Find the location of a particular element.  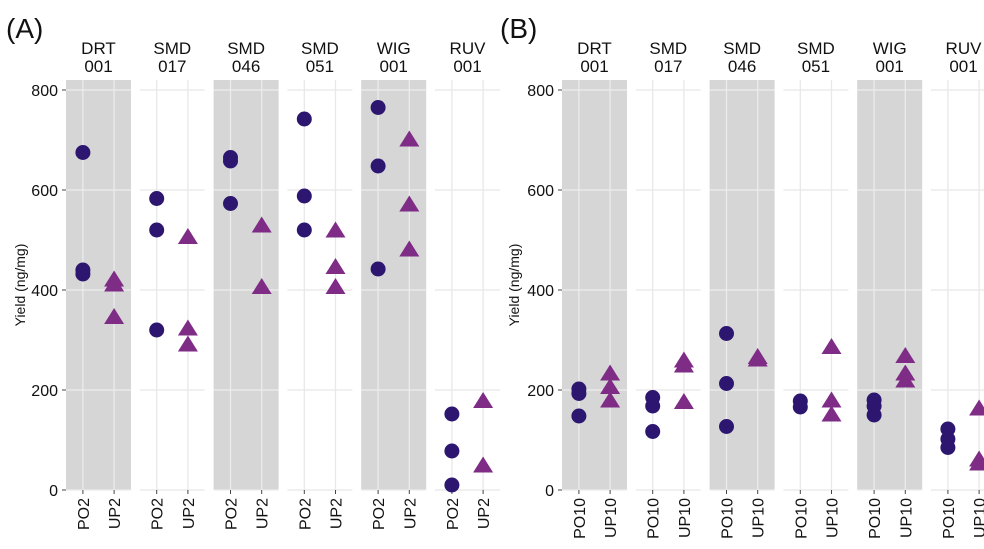

panel-b-label: (B) is located at coordinates (518, 28).